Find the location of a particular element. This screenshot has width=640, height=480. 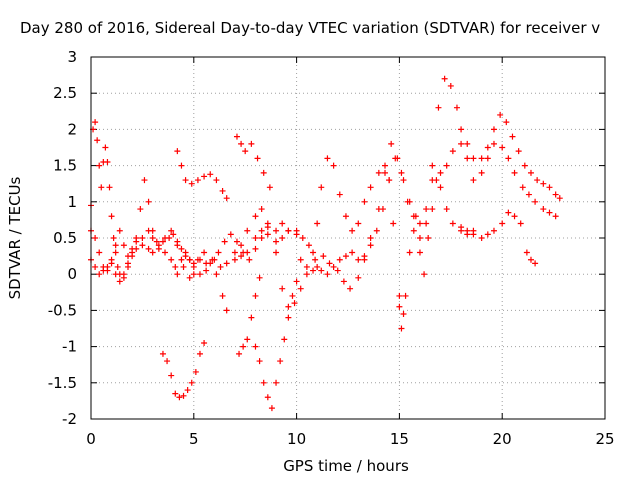

y-tick-label: 2 is located at coordinates (72, 129).